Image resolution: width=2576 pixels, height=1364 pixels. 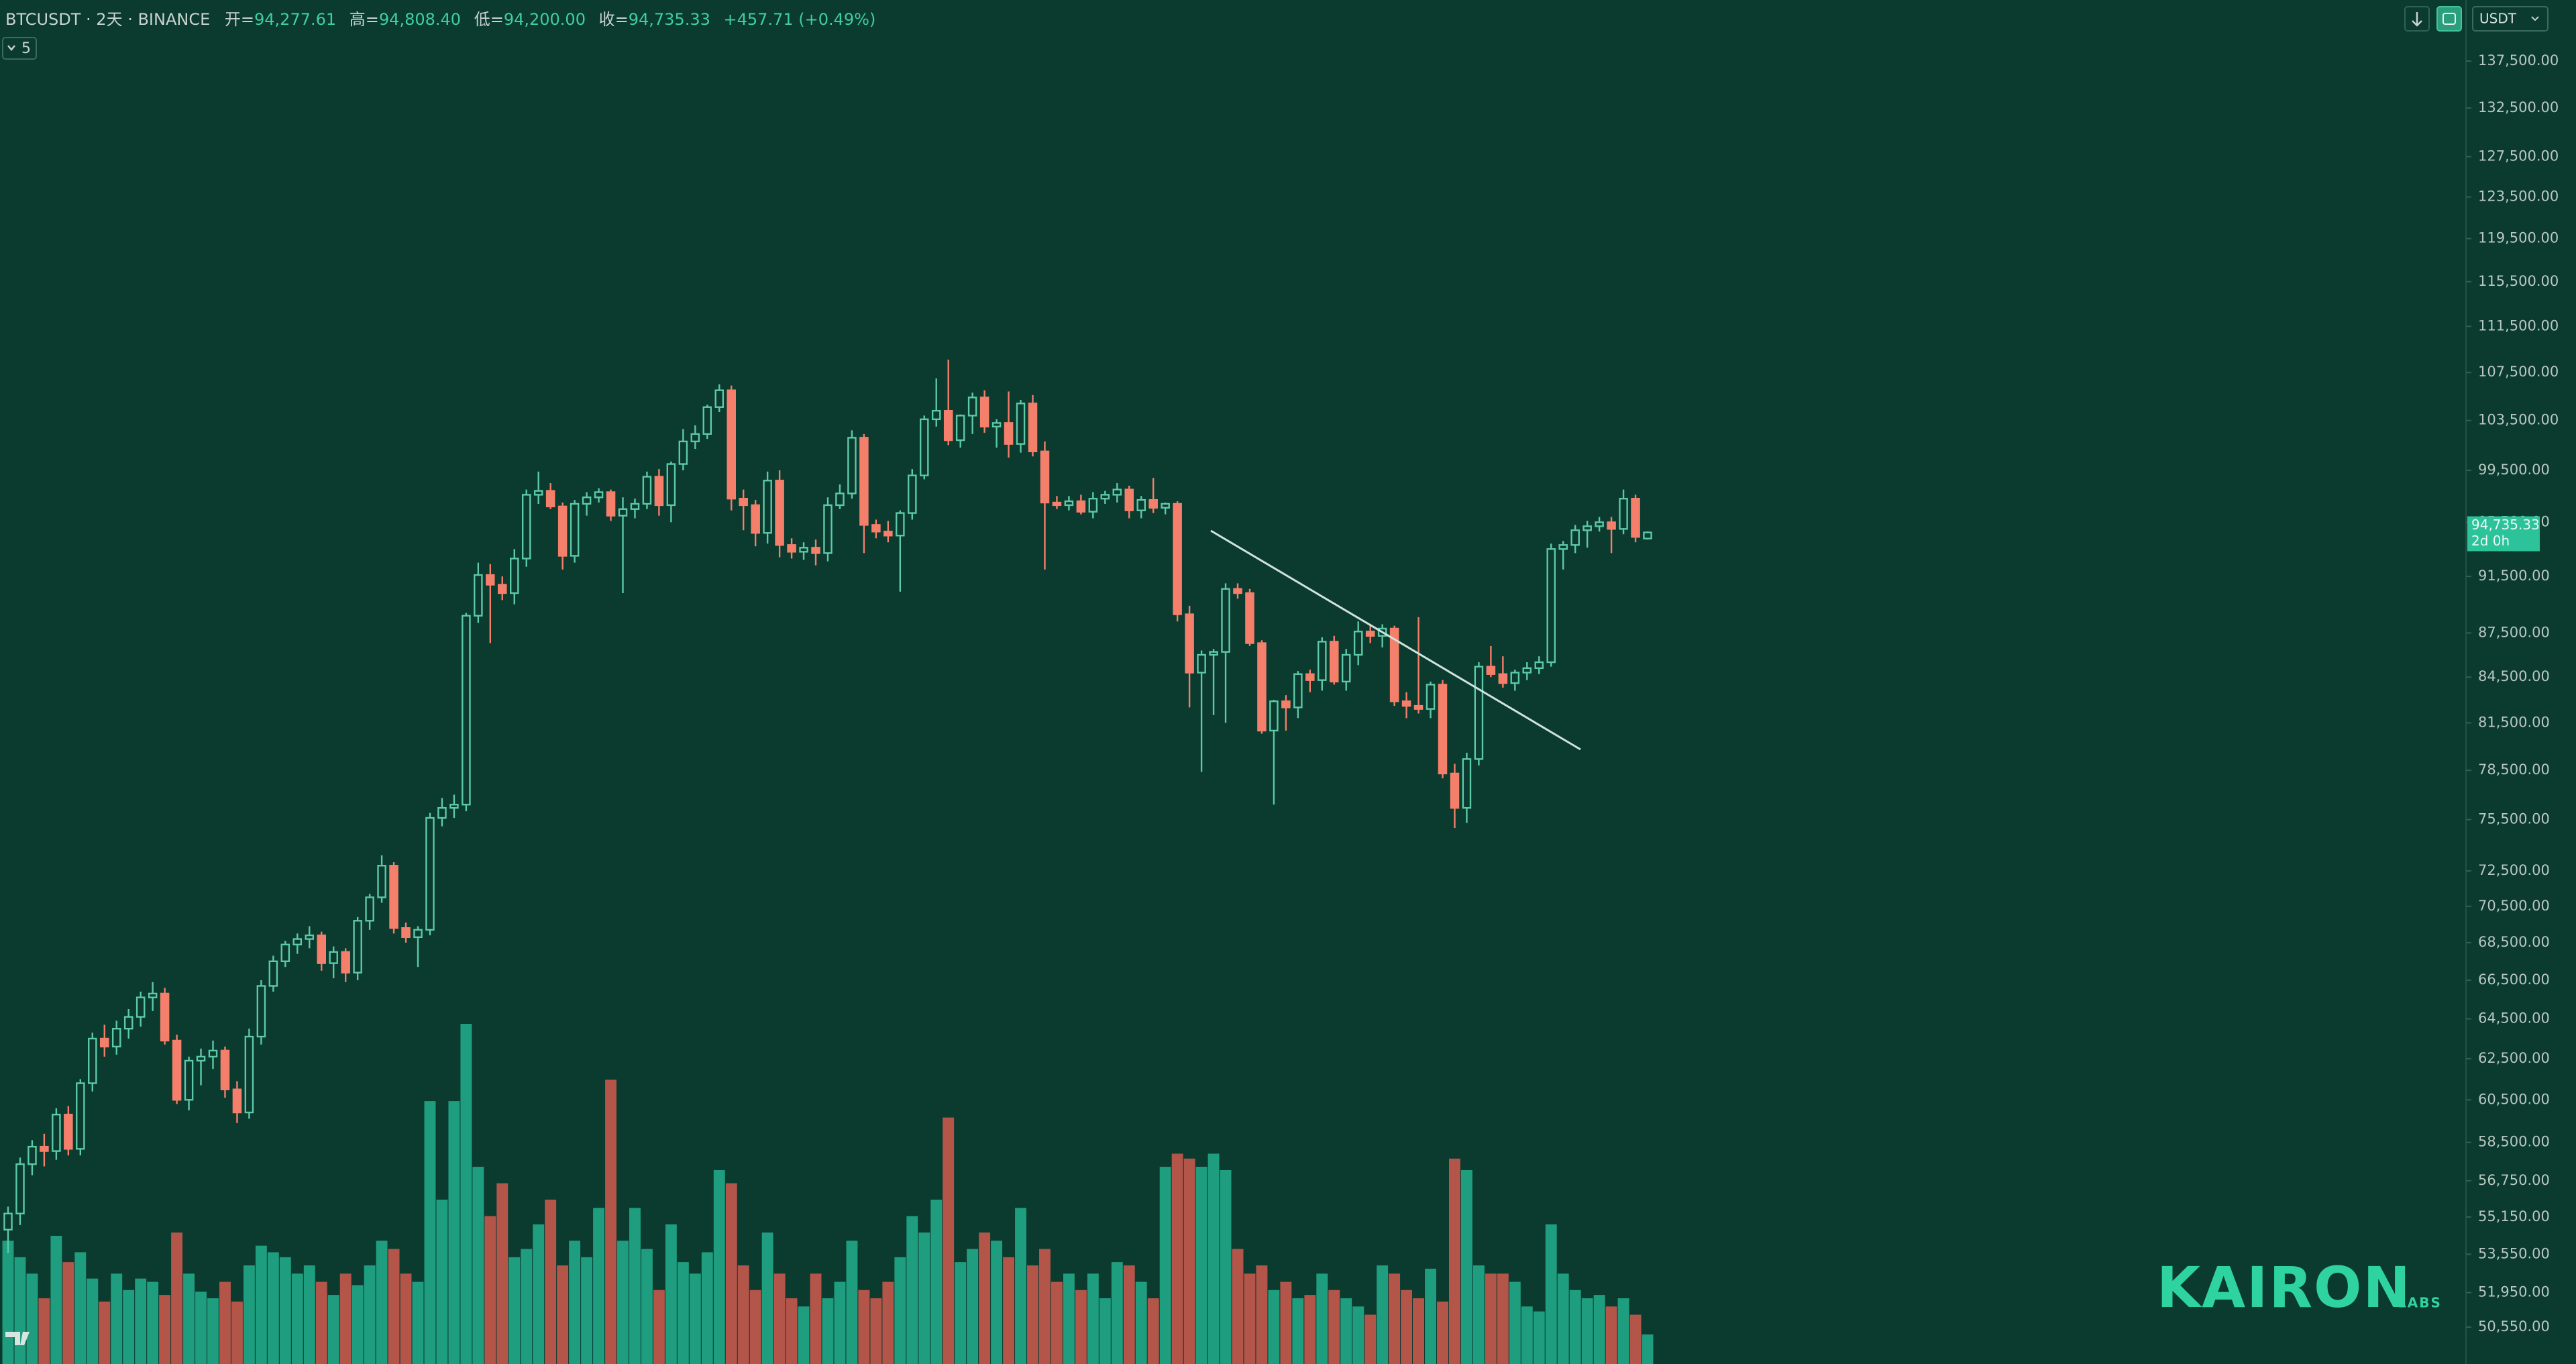 What do you see at coordinates (2514, 1326) in the screenshot?
I see `y-tick-label: 50,550.00` at bounding box center [2514, 1326].